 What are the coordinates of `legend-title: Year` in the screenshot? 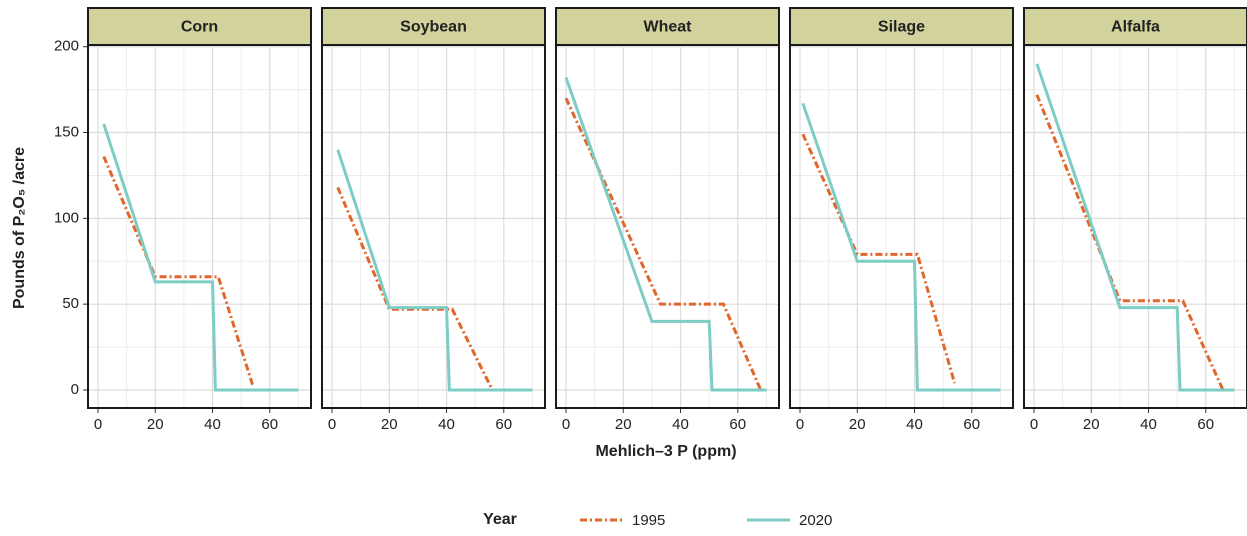 It's located at (500, 519).